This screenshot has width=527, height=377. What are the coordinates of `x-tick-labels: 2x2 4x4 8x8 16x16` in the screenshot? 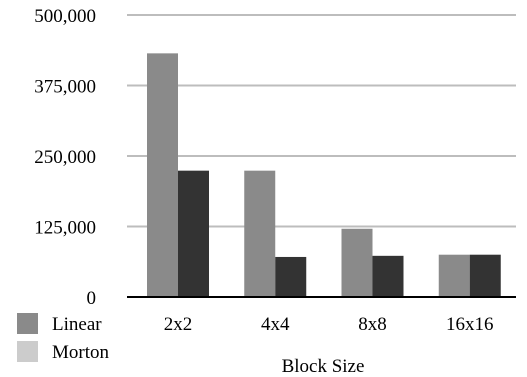 It's located at (329, 324).